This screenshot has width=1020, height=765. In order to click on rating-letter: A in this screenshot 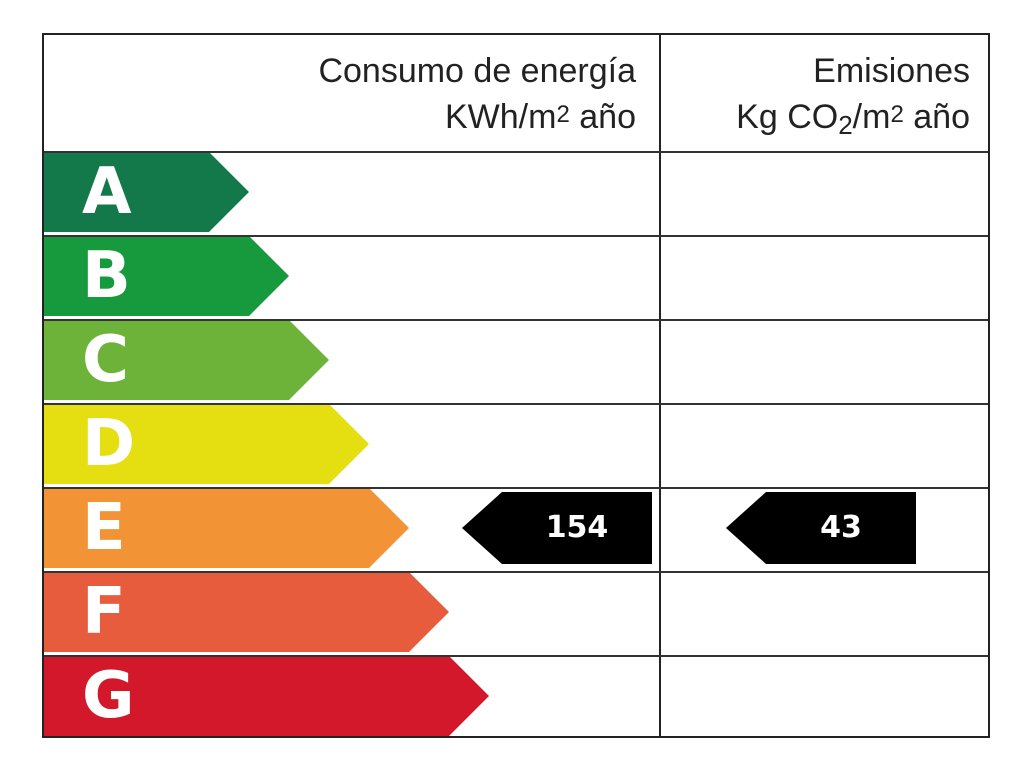, I will do `click(107, 192)`.